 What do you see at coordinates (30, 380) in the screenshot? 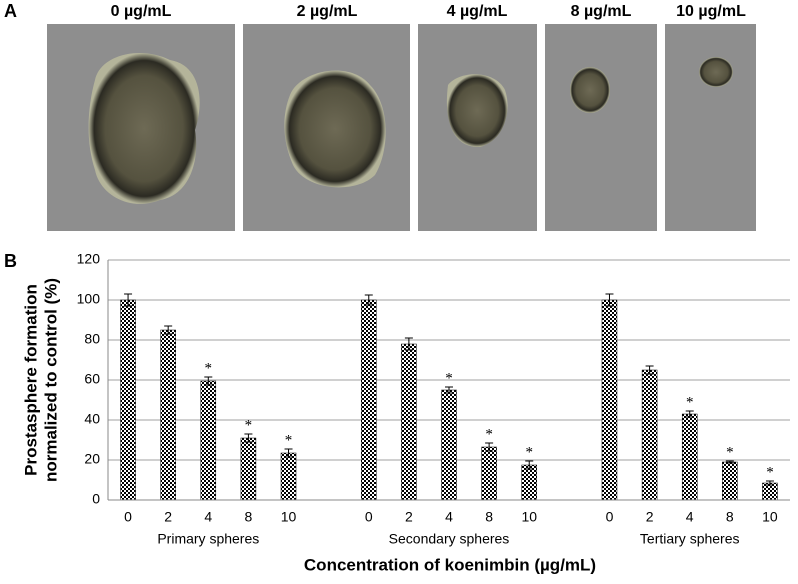
I see `y-axis-label: Prostasphere formation` at bounding box center [30, 380].